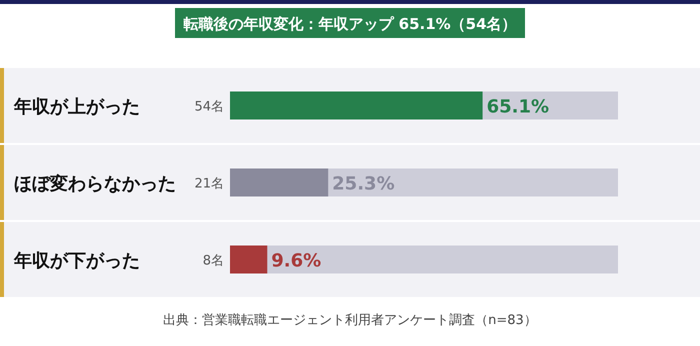  What do you see at coordinates (350, 320) in the screenshot?
I see `source-note: 出典：営業職転職エージェント利用者アンケート調査（n=83）` at bounding box center [350, 320].